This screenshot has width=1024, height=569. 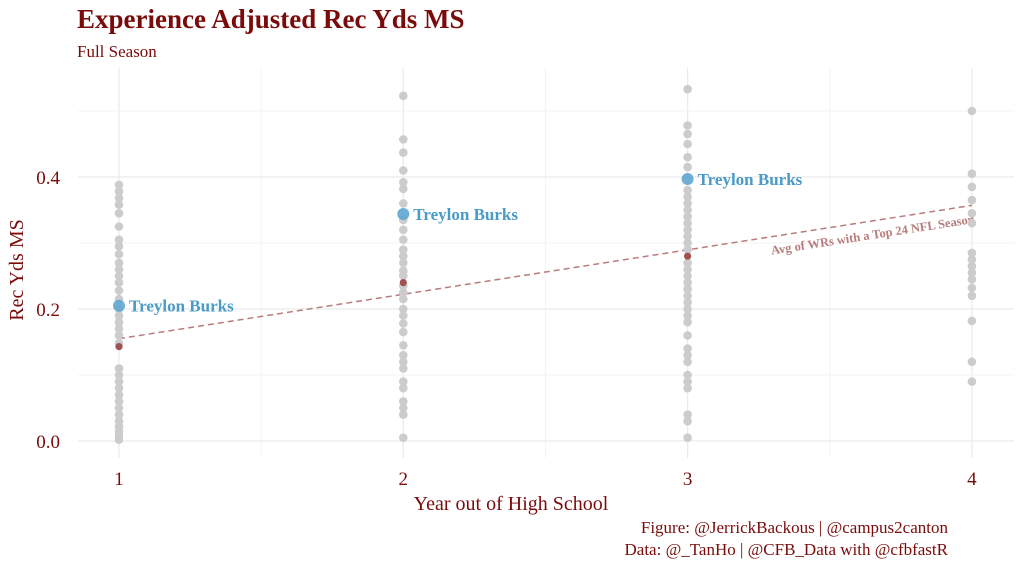 I want to click on y-tick-label: 0.2, so click(x=48, y=310).